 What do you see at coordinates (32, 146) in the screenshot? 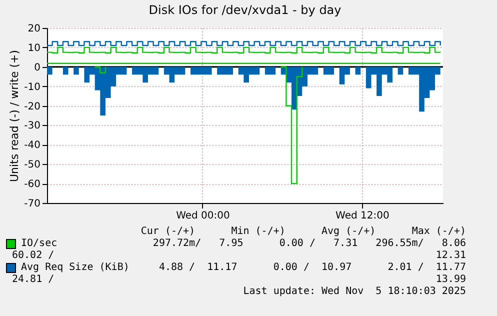
I see `y-tick-label: -40` at bounding box center [32, 146].